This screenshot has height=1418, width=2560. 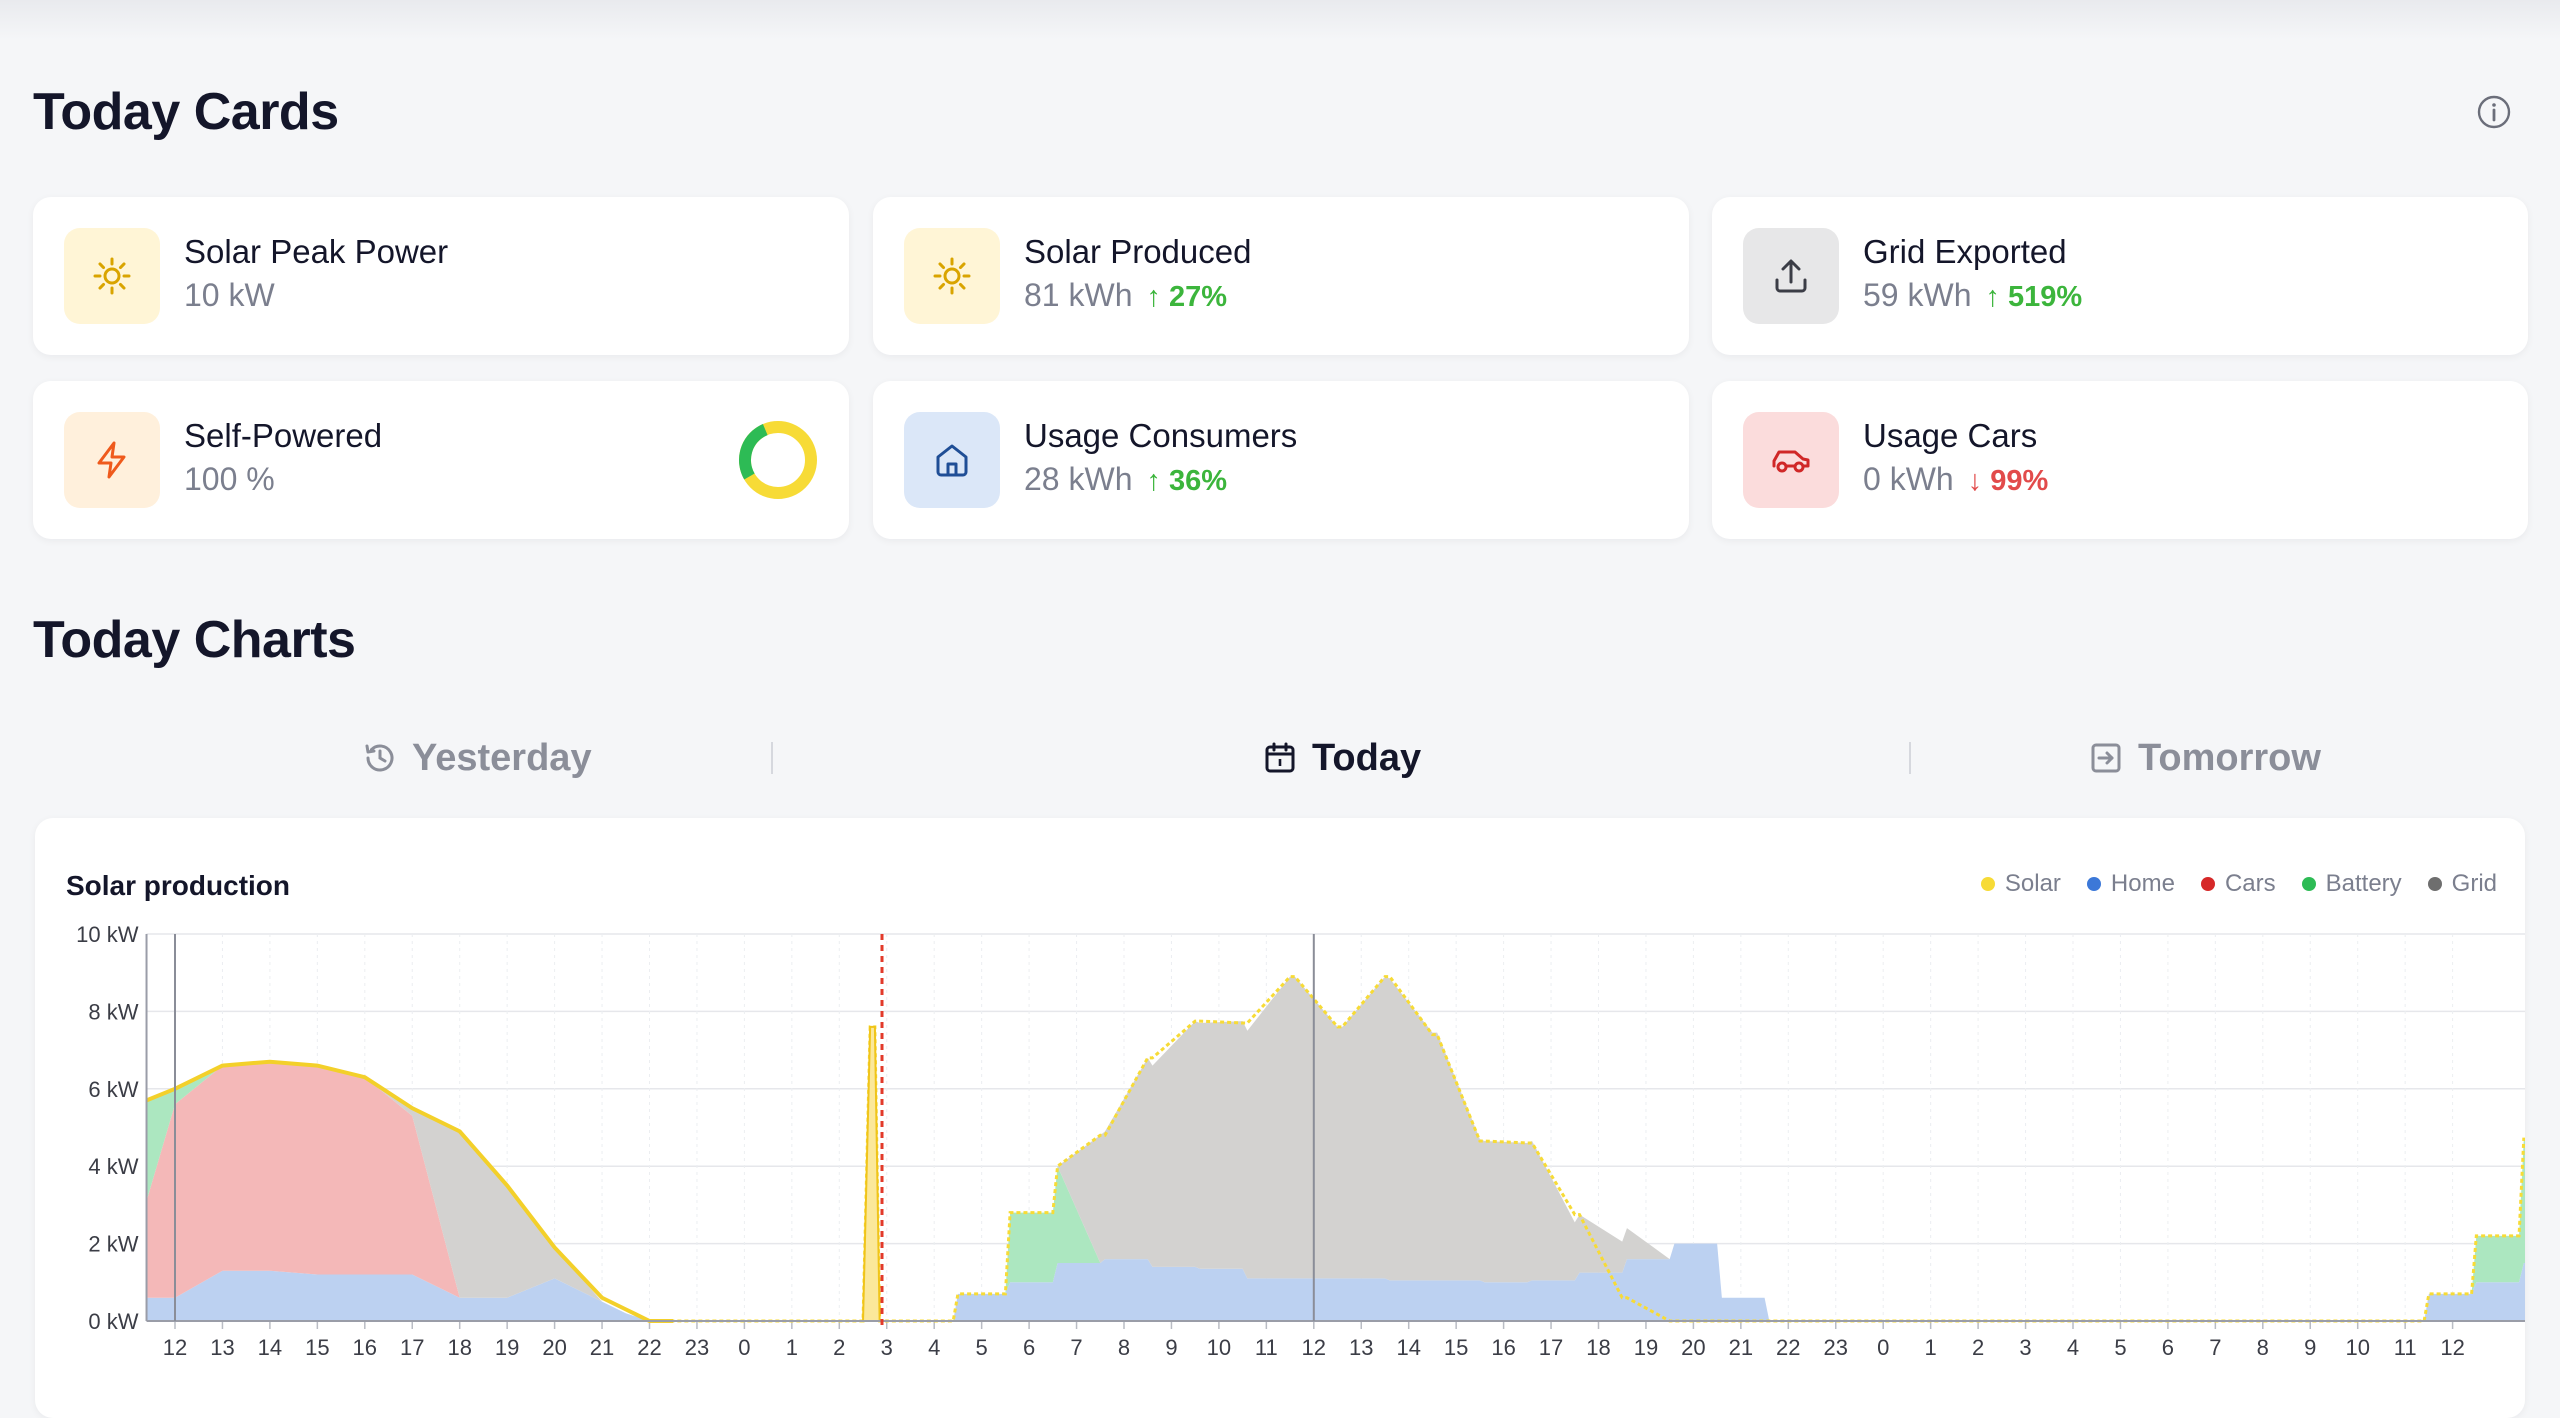 What do you see at coordinates (2130, 884) in the screenshot?
I see `legend-item-home: Home` at bounding box center [2130, 884].